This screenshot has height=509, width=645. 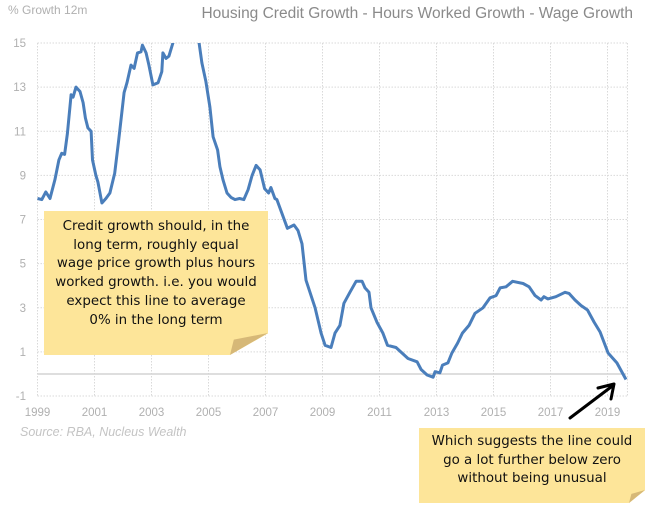 What do you see at coordinates (379, 413) in the screenshot?
I see `x-tick-label: 2011` at bounding box center [379, 413].